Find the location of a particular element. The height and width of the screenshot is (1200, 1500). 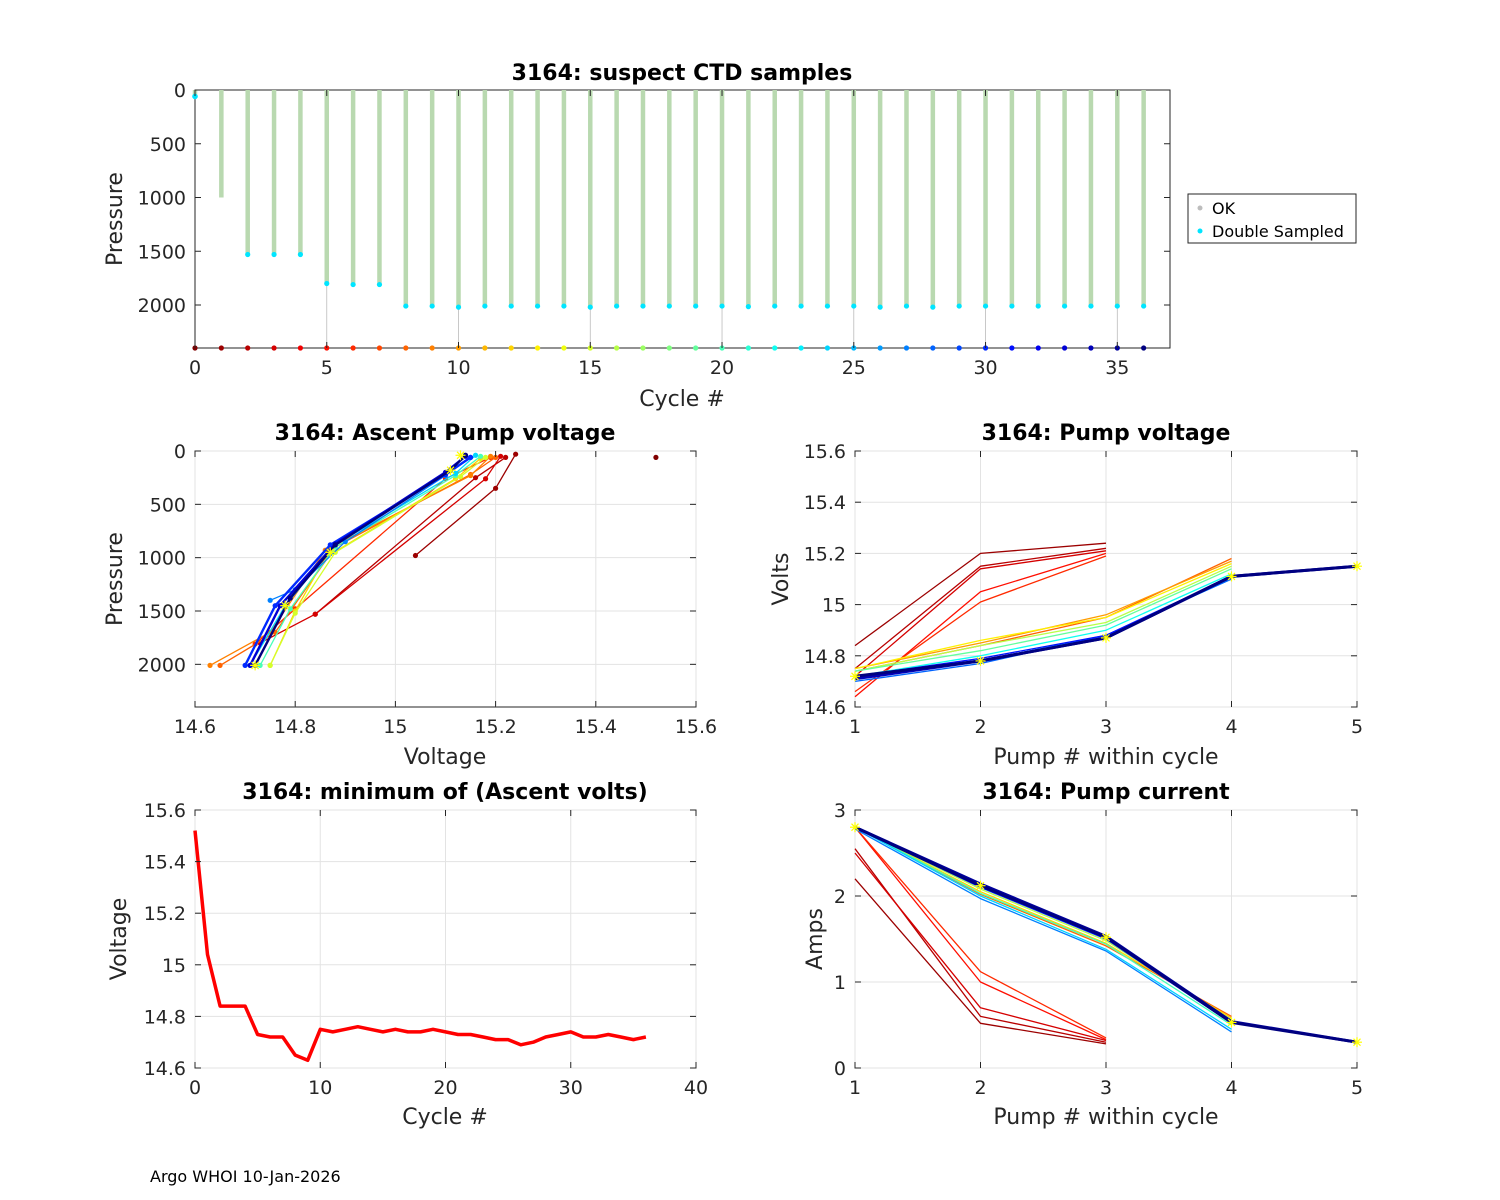

pumpc-x-label: Pump # within cycle is located at coordinates (1105, 1117).